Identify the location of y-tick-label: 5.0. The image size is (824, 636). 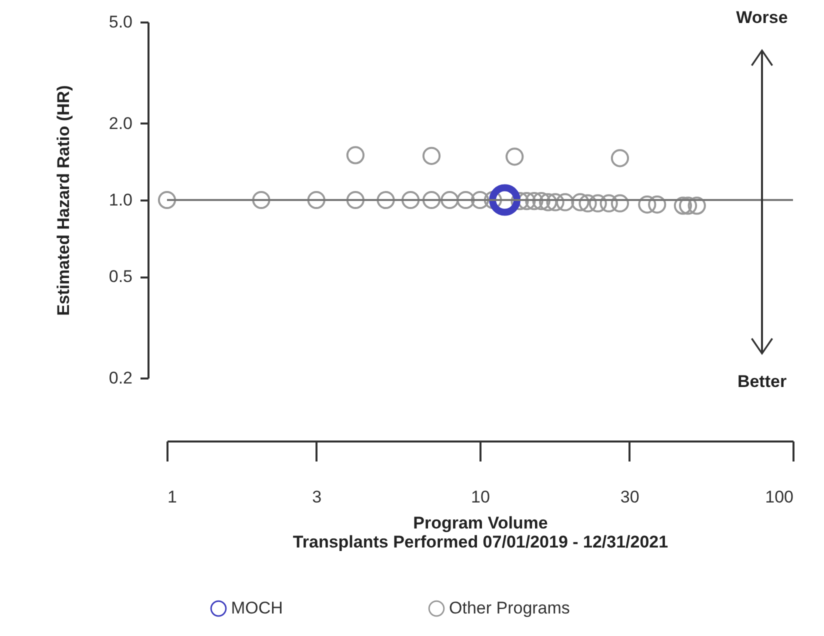
(120, 22).